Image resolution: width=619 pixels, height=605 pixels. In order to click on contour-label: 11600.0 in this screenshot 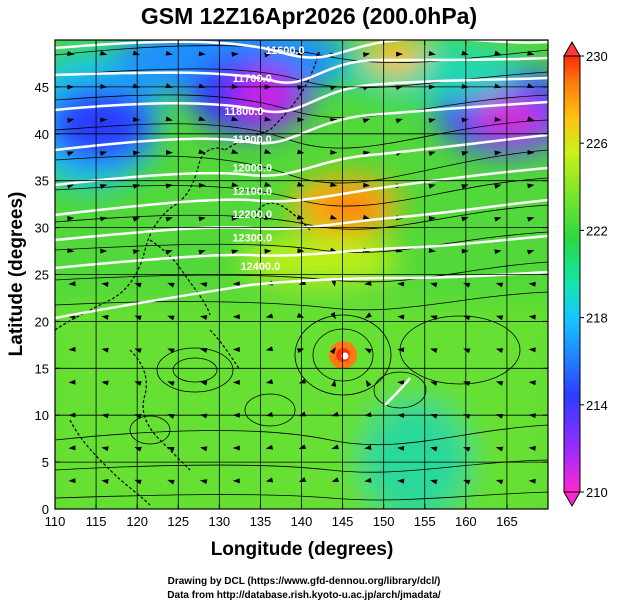, I will do `click(284, 51)`.